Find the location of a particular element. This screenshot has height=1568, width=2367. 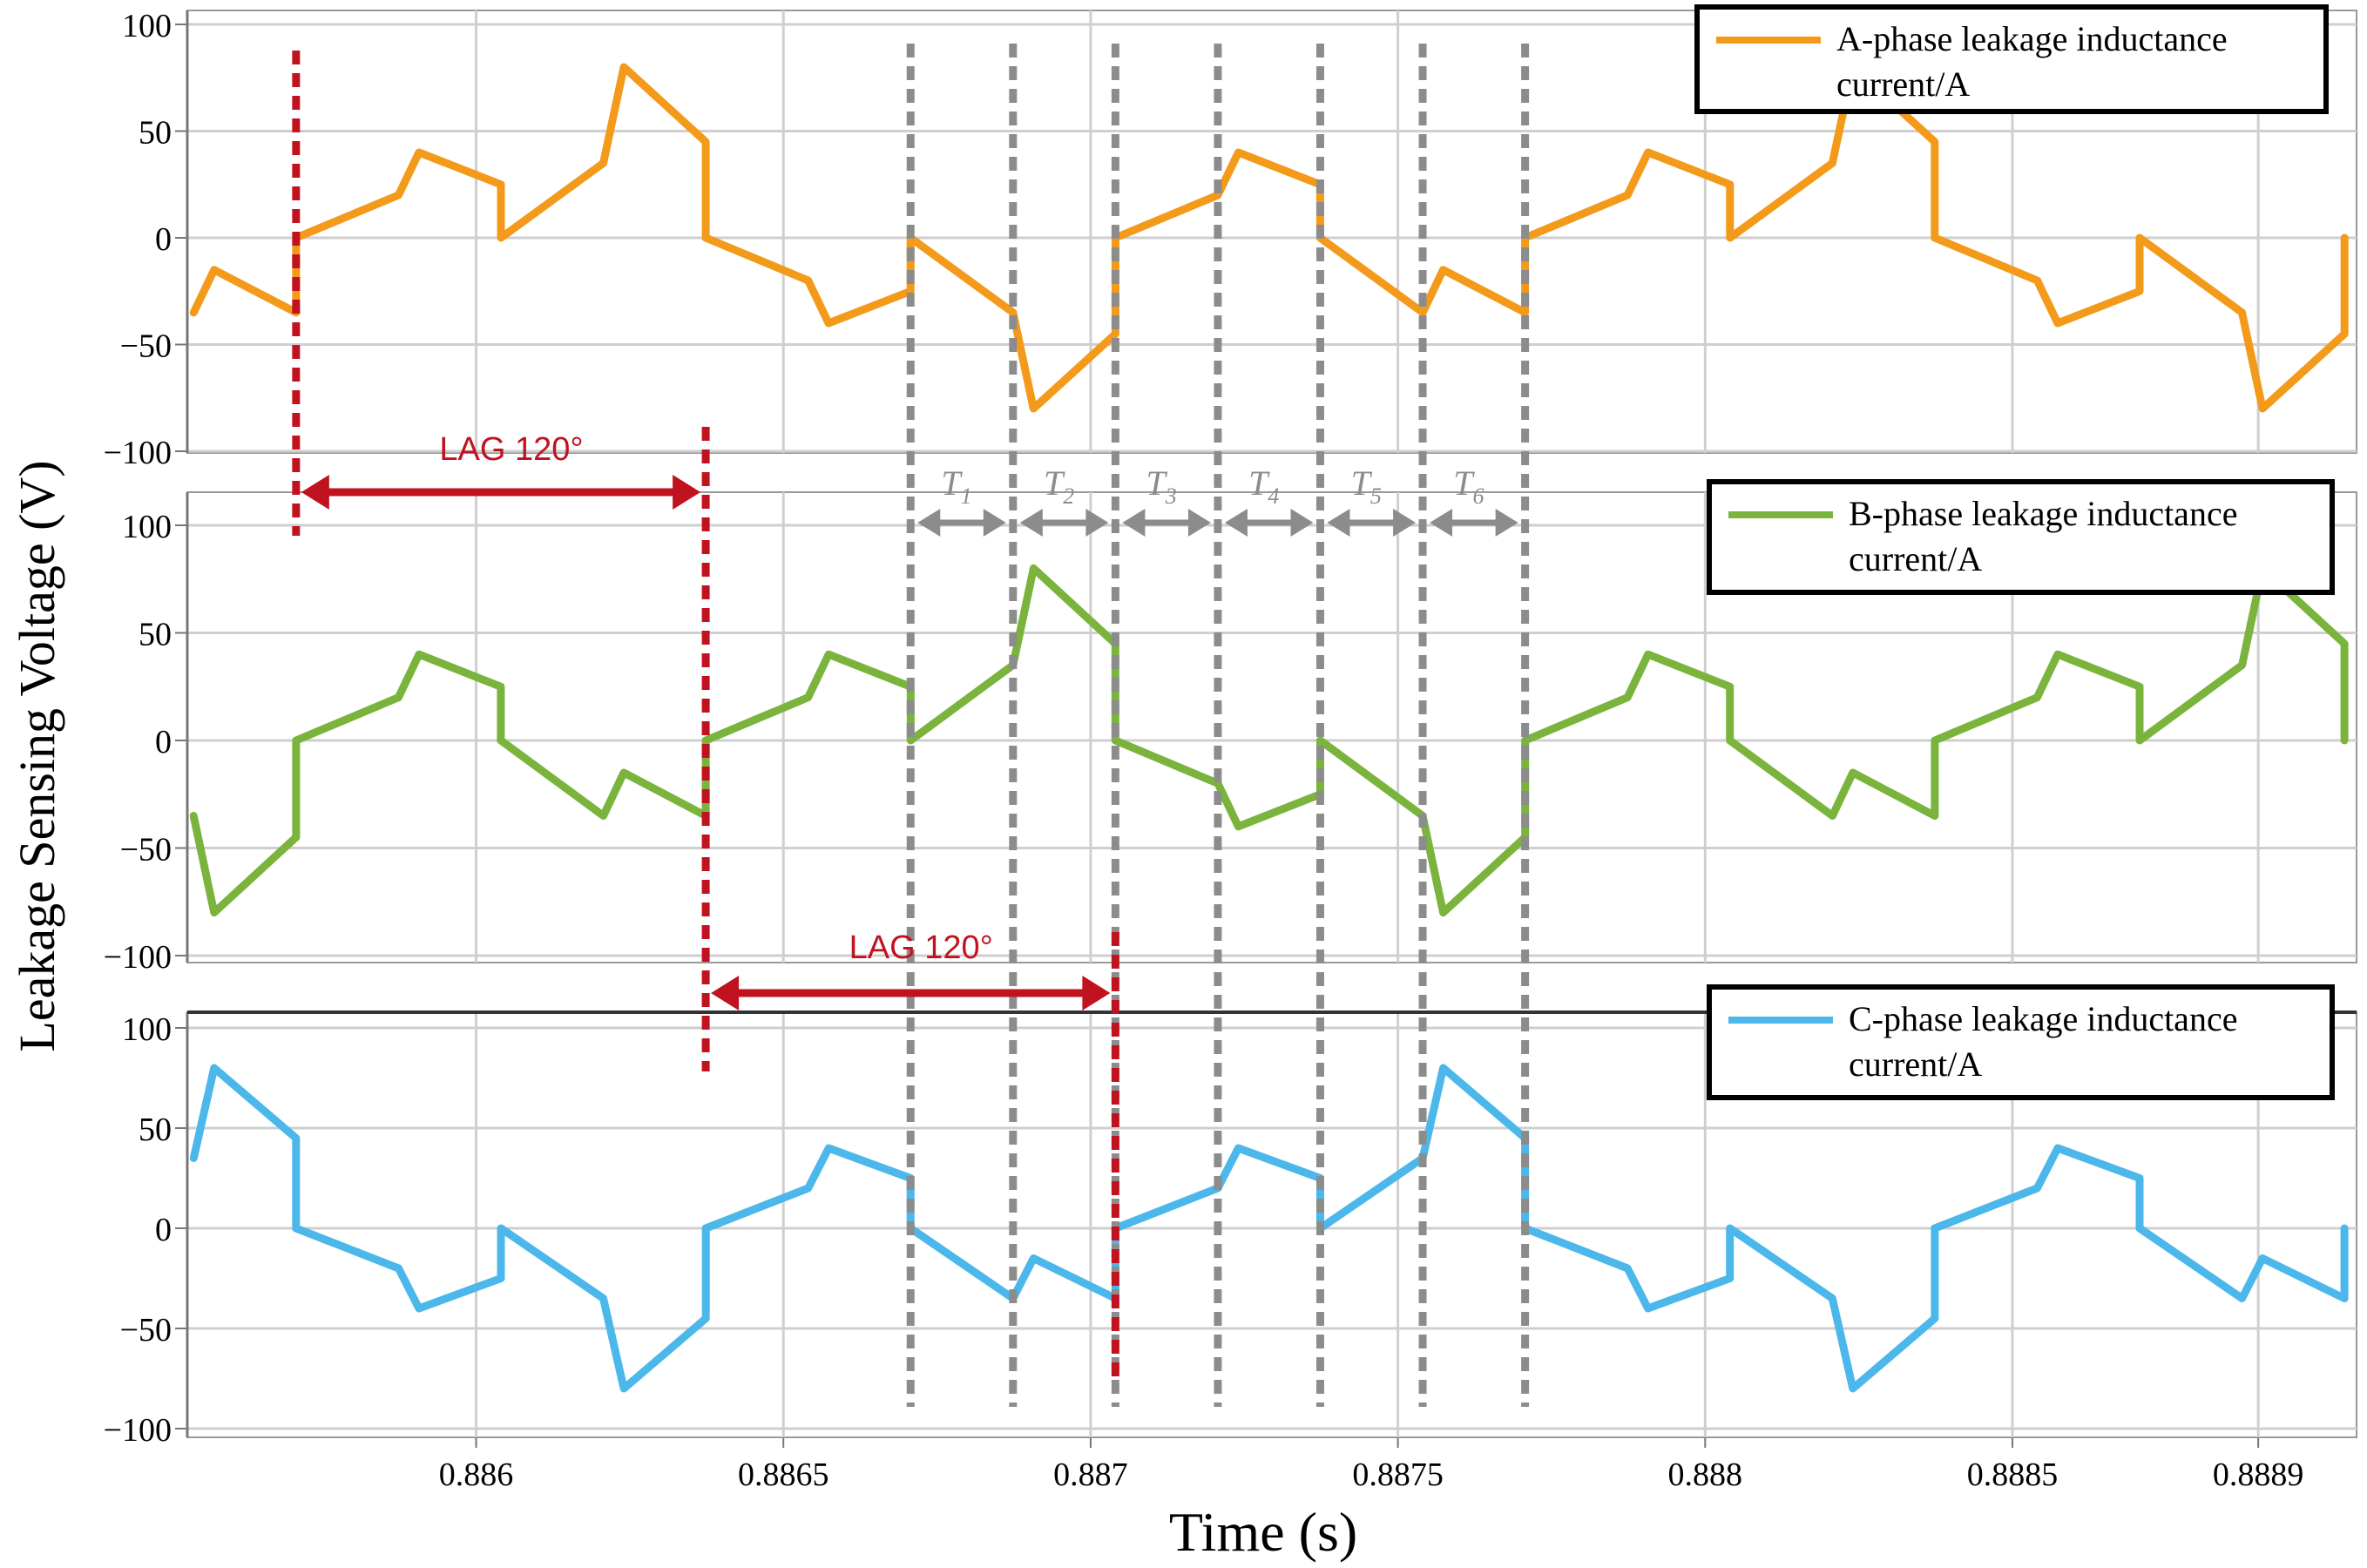

panel-1-ytick-label-3: −50 is located at coordinates (146, 346).